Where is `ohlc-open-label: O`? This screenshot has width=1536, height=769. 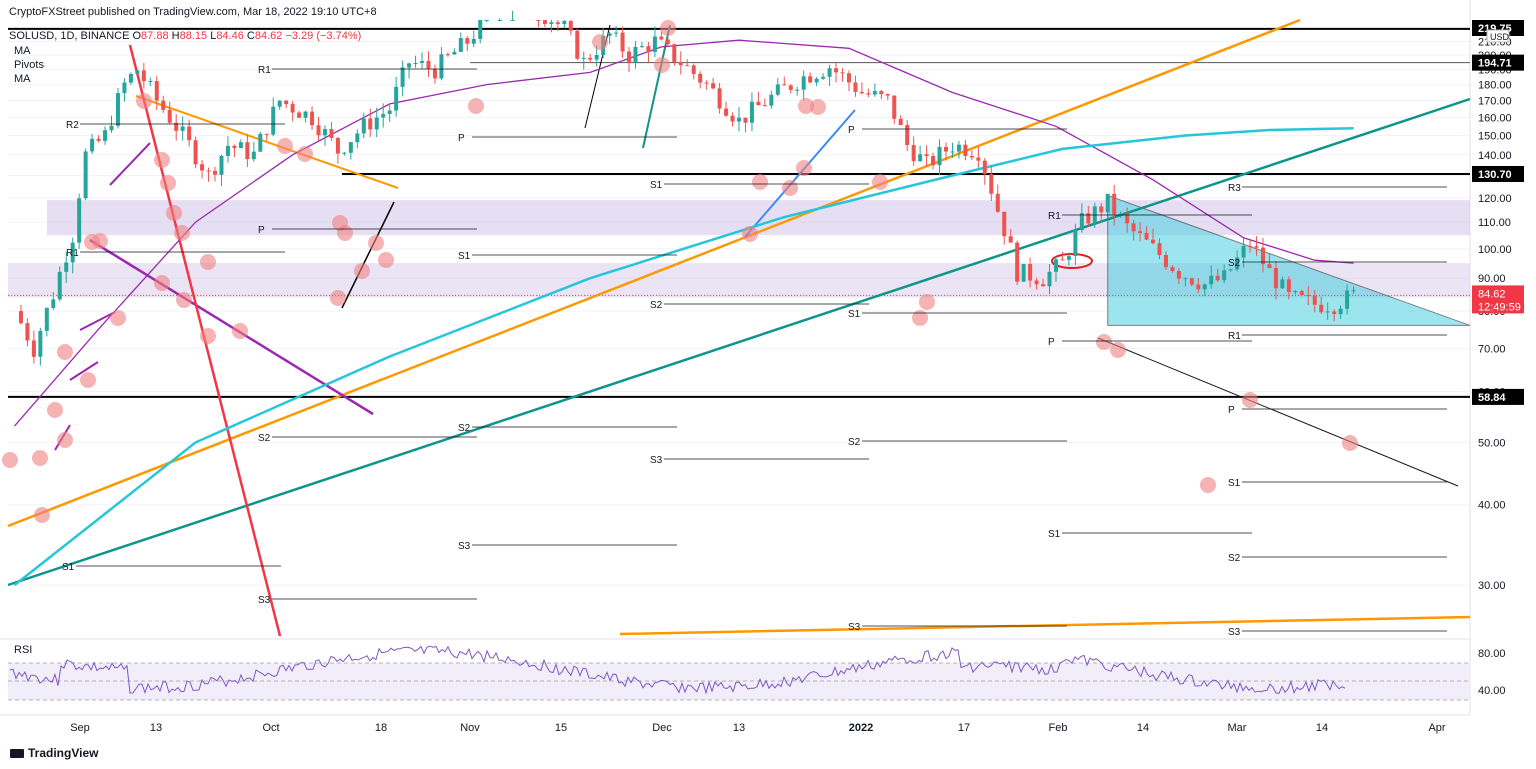 ohlc-open-label: O is located at coordinates (137, 36).